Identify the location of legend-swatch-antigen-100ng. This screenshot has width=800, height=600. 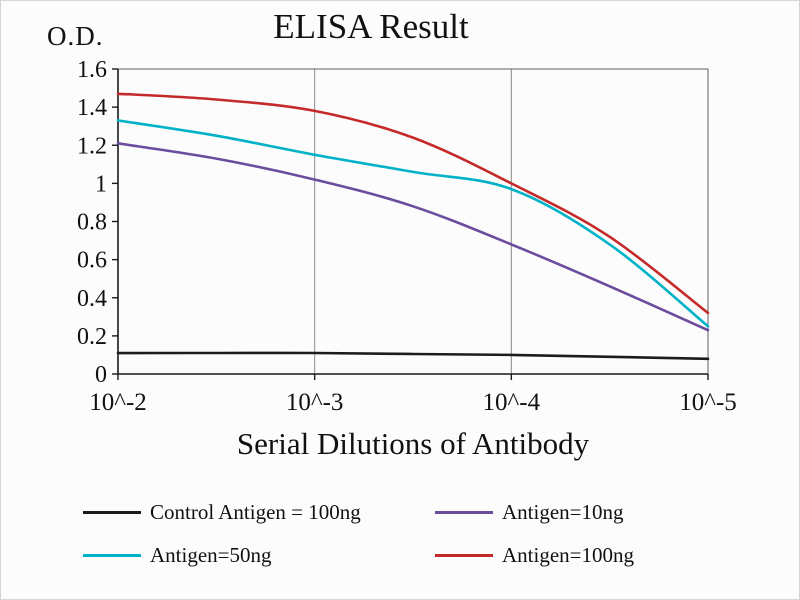
(464, 555).